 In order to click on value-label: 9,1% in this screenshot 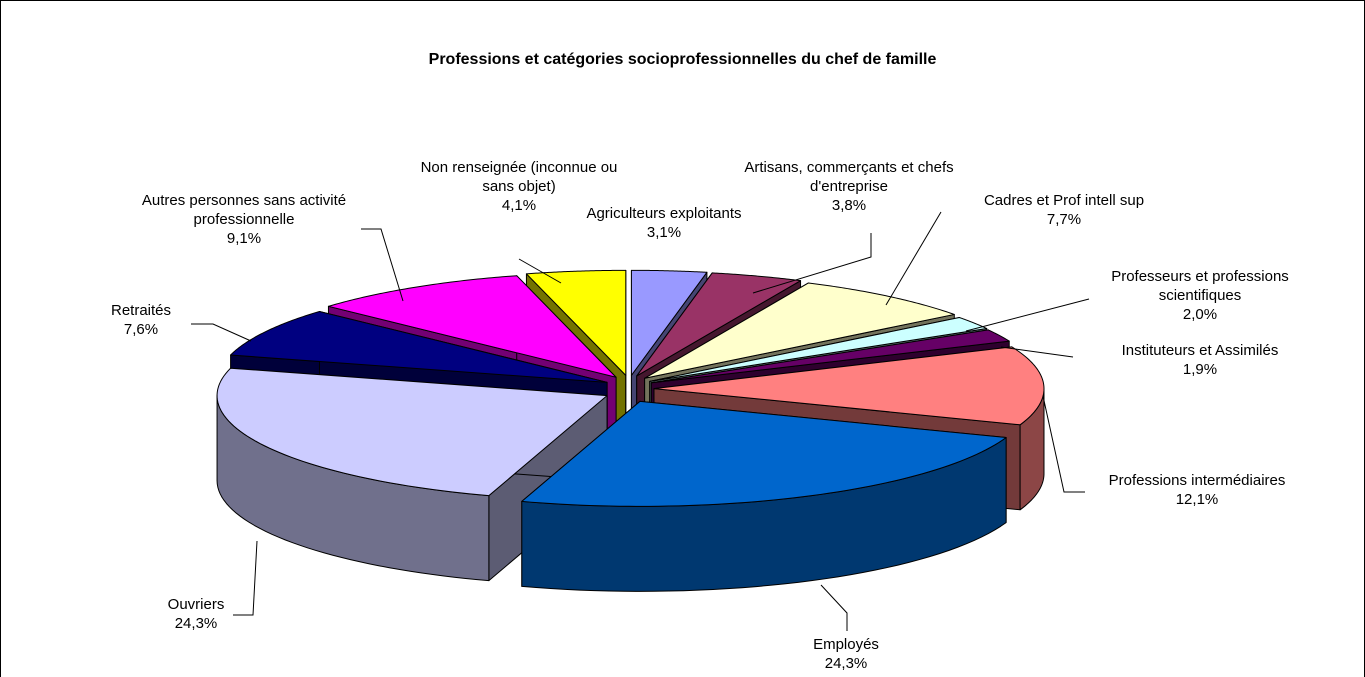, I will do `click(244, 238)`.